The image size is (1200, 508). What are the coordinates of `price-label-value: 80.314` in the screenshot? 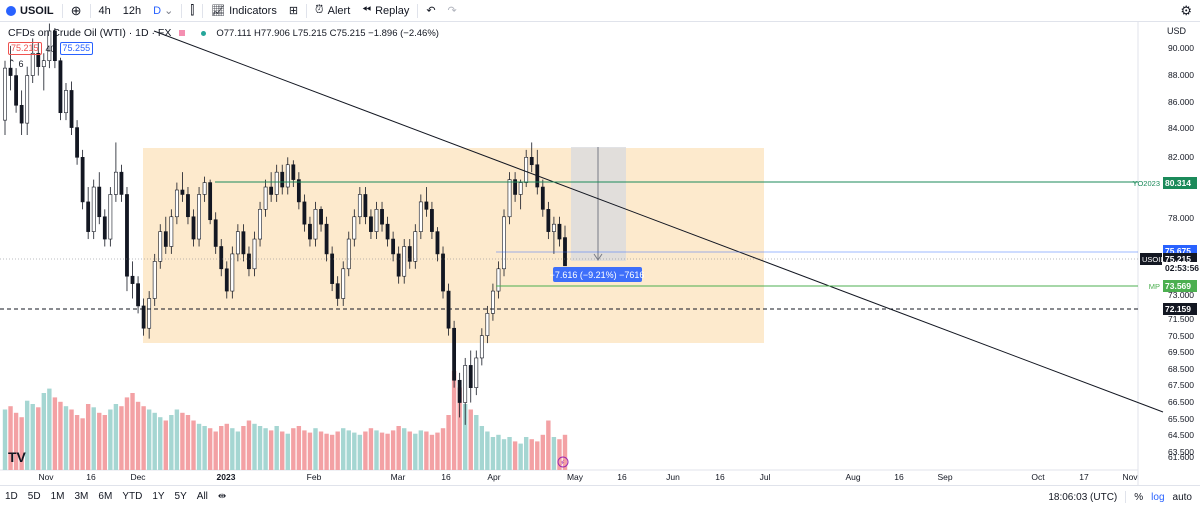 It's located at (1178, 183).